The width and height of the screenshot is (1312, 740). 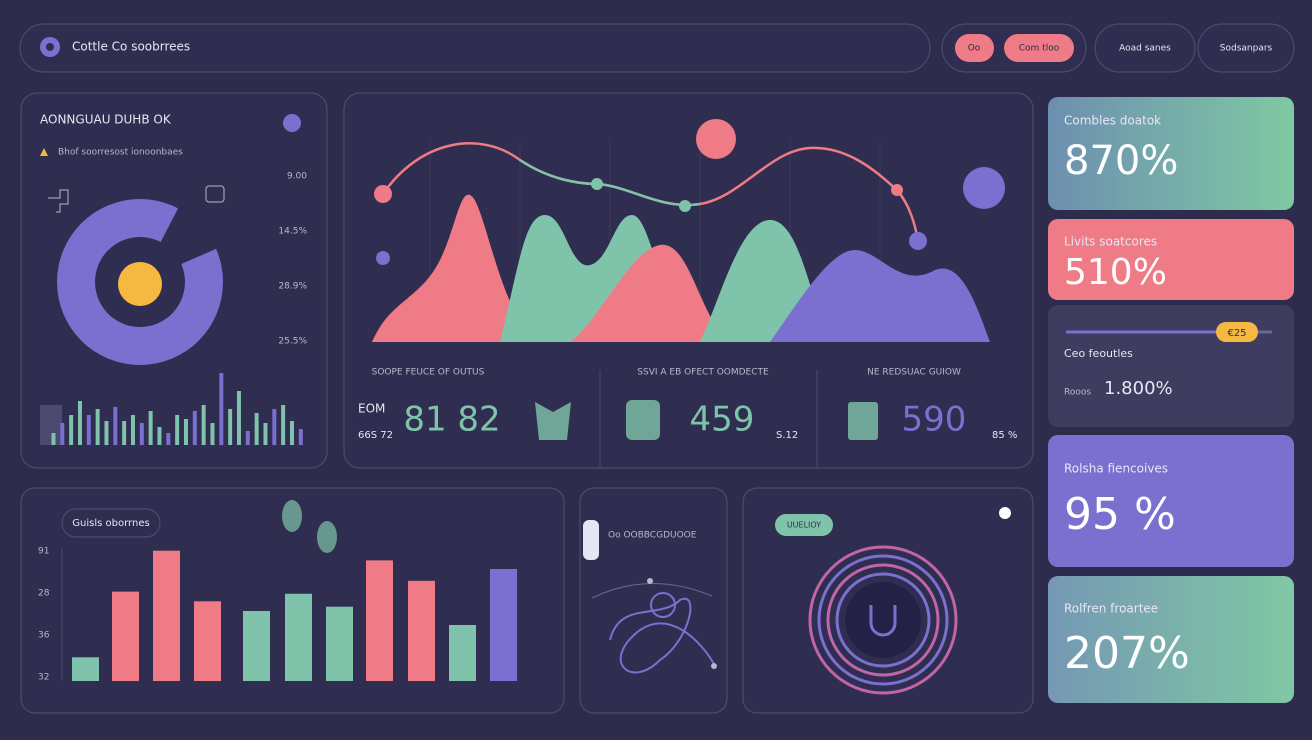 I want to click on header-title: Cottle Co soobrrees, so click(x=131, y=47).